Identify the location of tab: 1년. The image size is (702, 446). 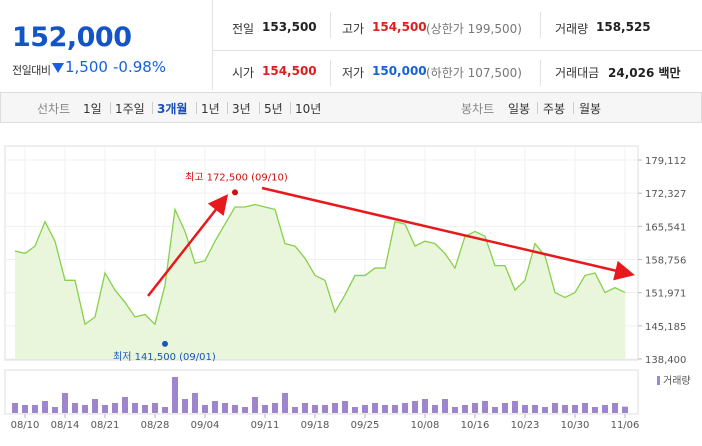
(210, 109).